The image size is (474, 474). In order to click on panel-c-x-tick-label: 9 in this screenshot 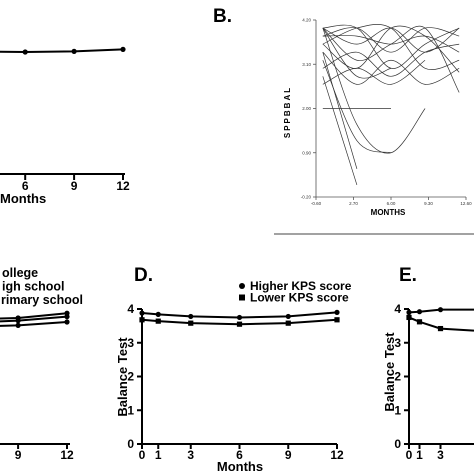, I will do `click(18, 455)`.